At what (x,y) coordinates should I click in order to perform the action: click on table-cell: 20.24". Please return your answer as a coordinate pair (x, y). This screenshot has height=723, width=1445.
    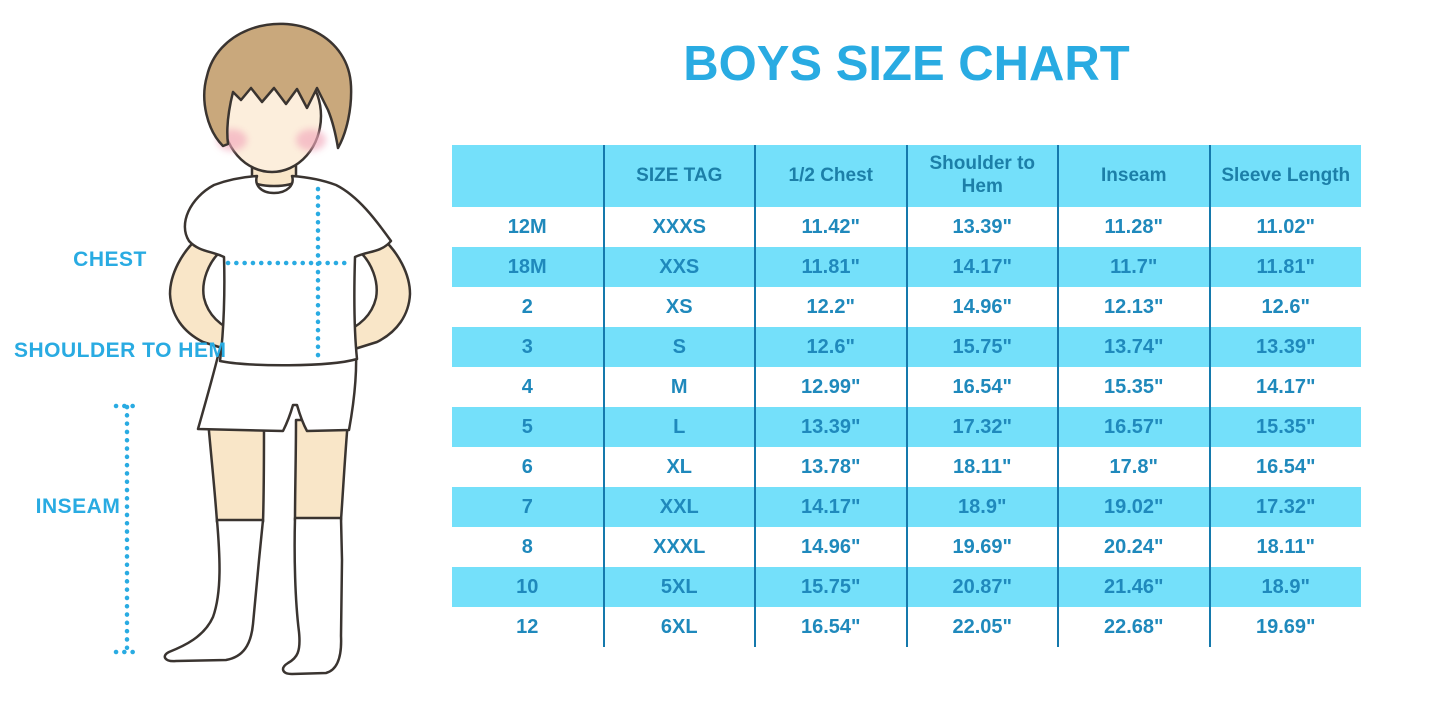
    Looking at the image, I should click on (1133, 547).